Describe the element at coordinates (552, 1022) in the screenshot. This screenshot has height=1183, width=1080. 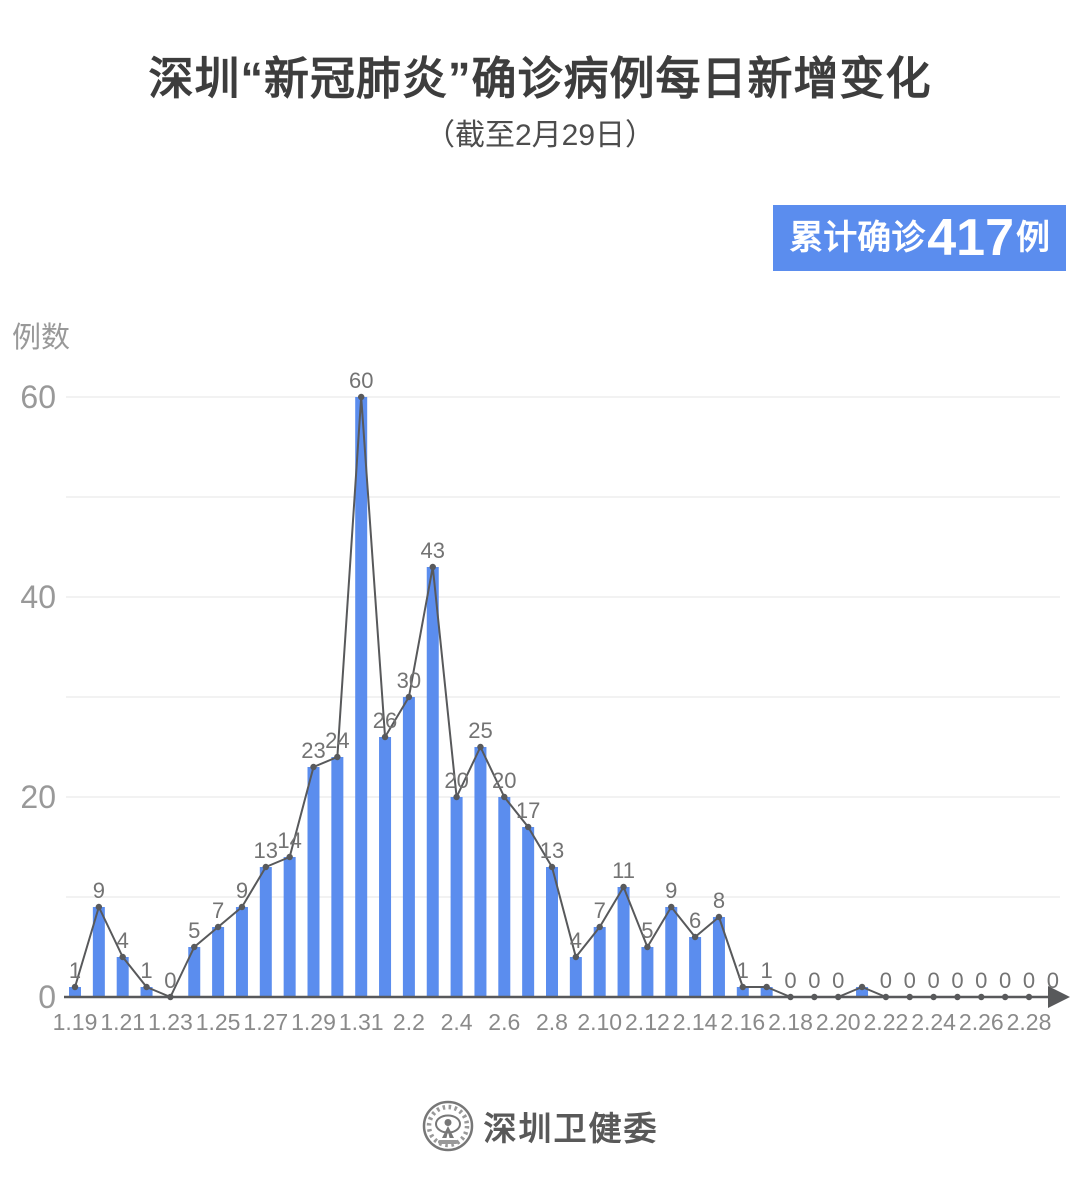
I see `x-tick-label: 2.8` at that location.